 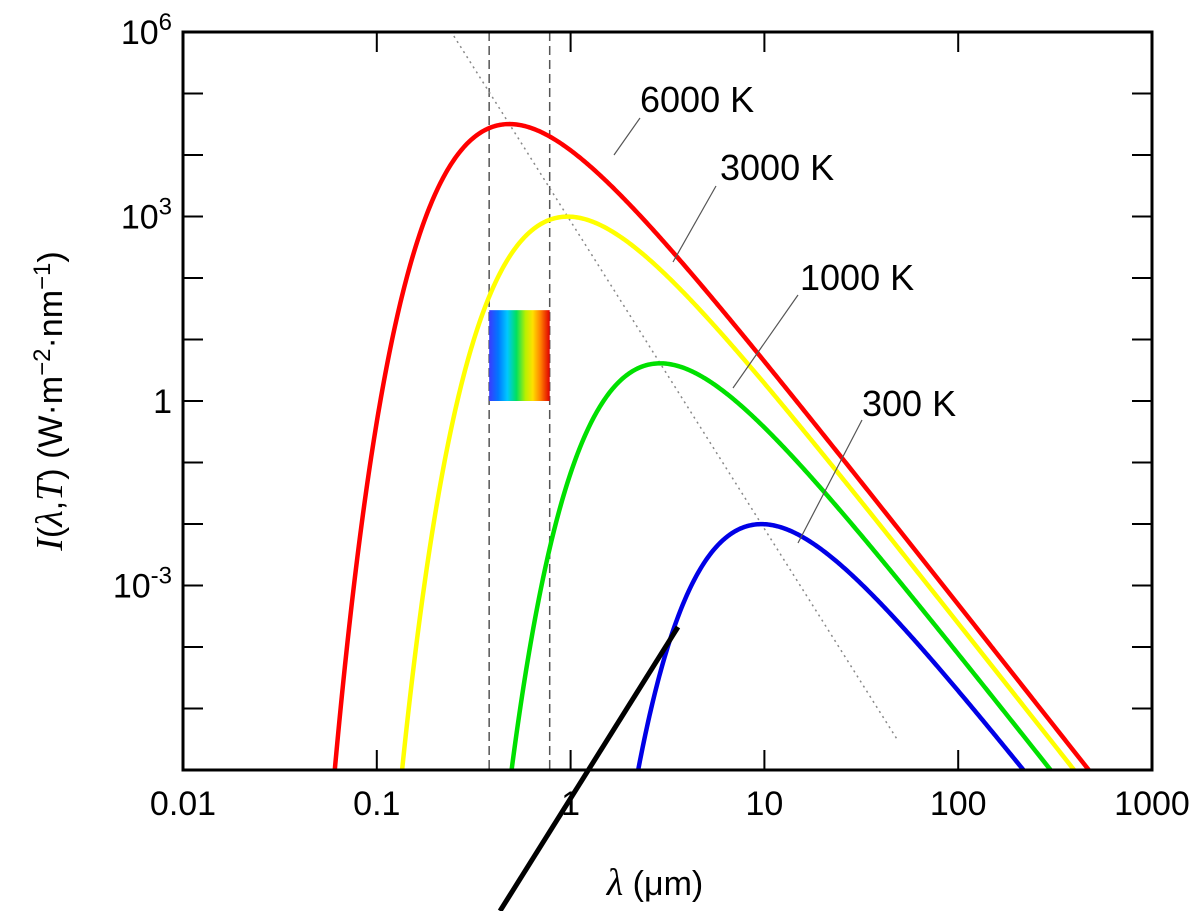 What do you see at coordinates (697, 99) in the screenshot?
I see `series-label-6000k: 6000 K` at bounding box center [697, 99].